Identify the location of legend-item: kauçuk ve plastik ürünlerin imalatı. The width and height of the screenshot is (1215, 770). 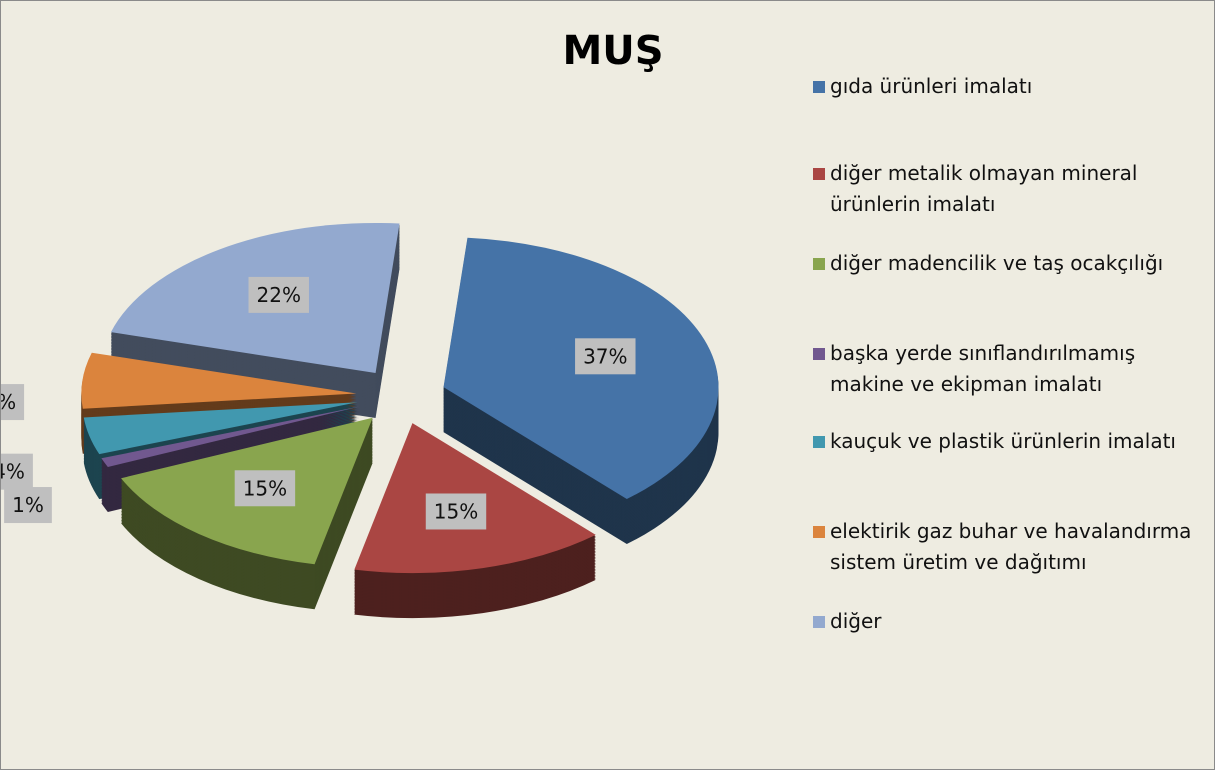
(1009, 441).